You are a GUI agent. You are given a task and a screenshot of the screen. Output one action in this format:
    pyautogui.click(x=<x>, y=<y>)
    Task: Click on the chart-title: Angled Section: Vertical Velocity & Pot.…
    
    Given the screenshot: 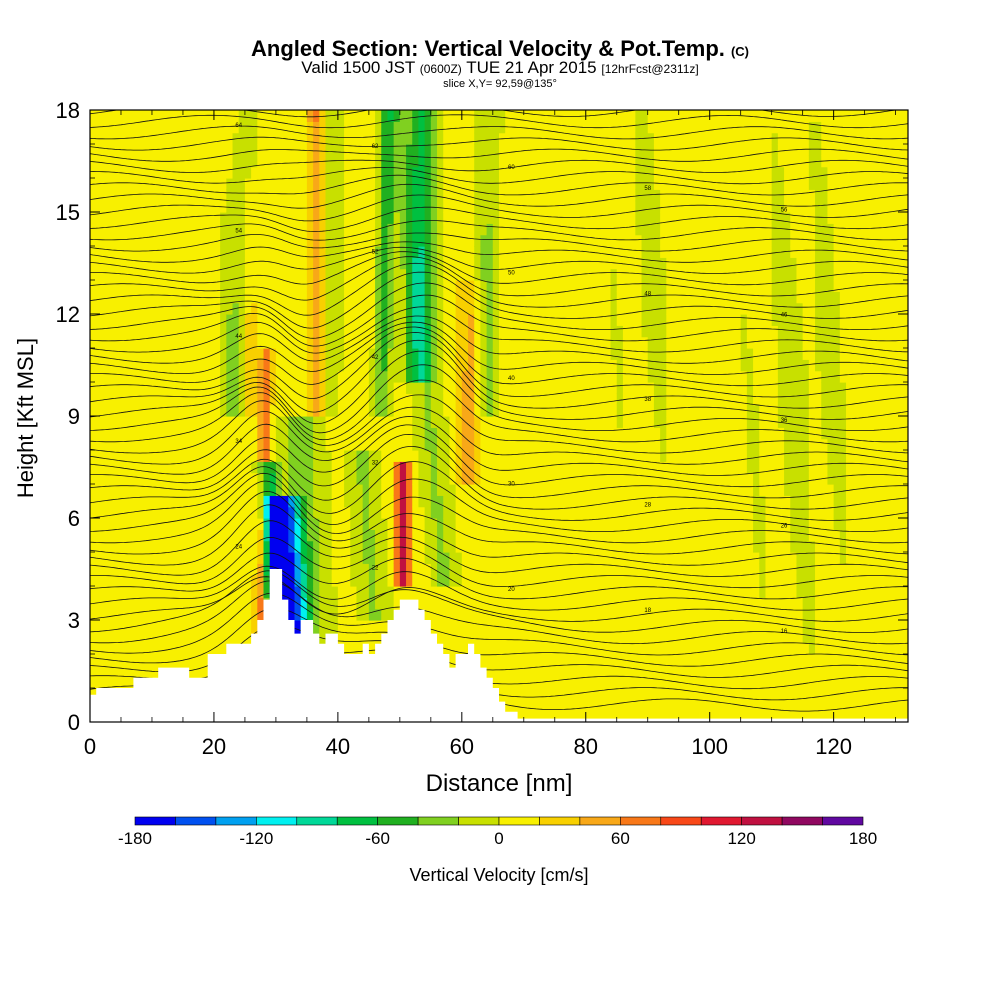 What is the action you would take?
    pyautogui.click(x=500, y=49)
    